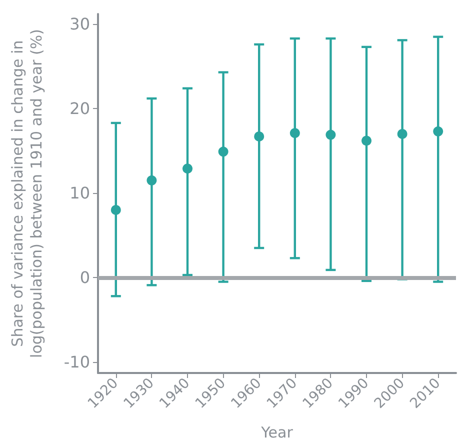 The image size is (461, 445). What do you see at coordinates (77, 362) in the screenshot?
I see `y-tick-label: -10` at bounding box center [77, 362].